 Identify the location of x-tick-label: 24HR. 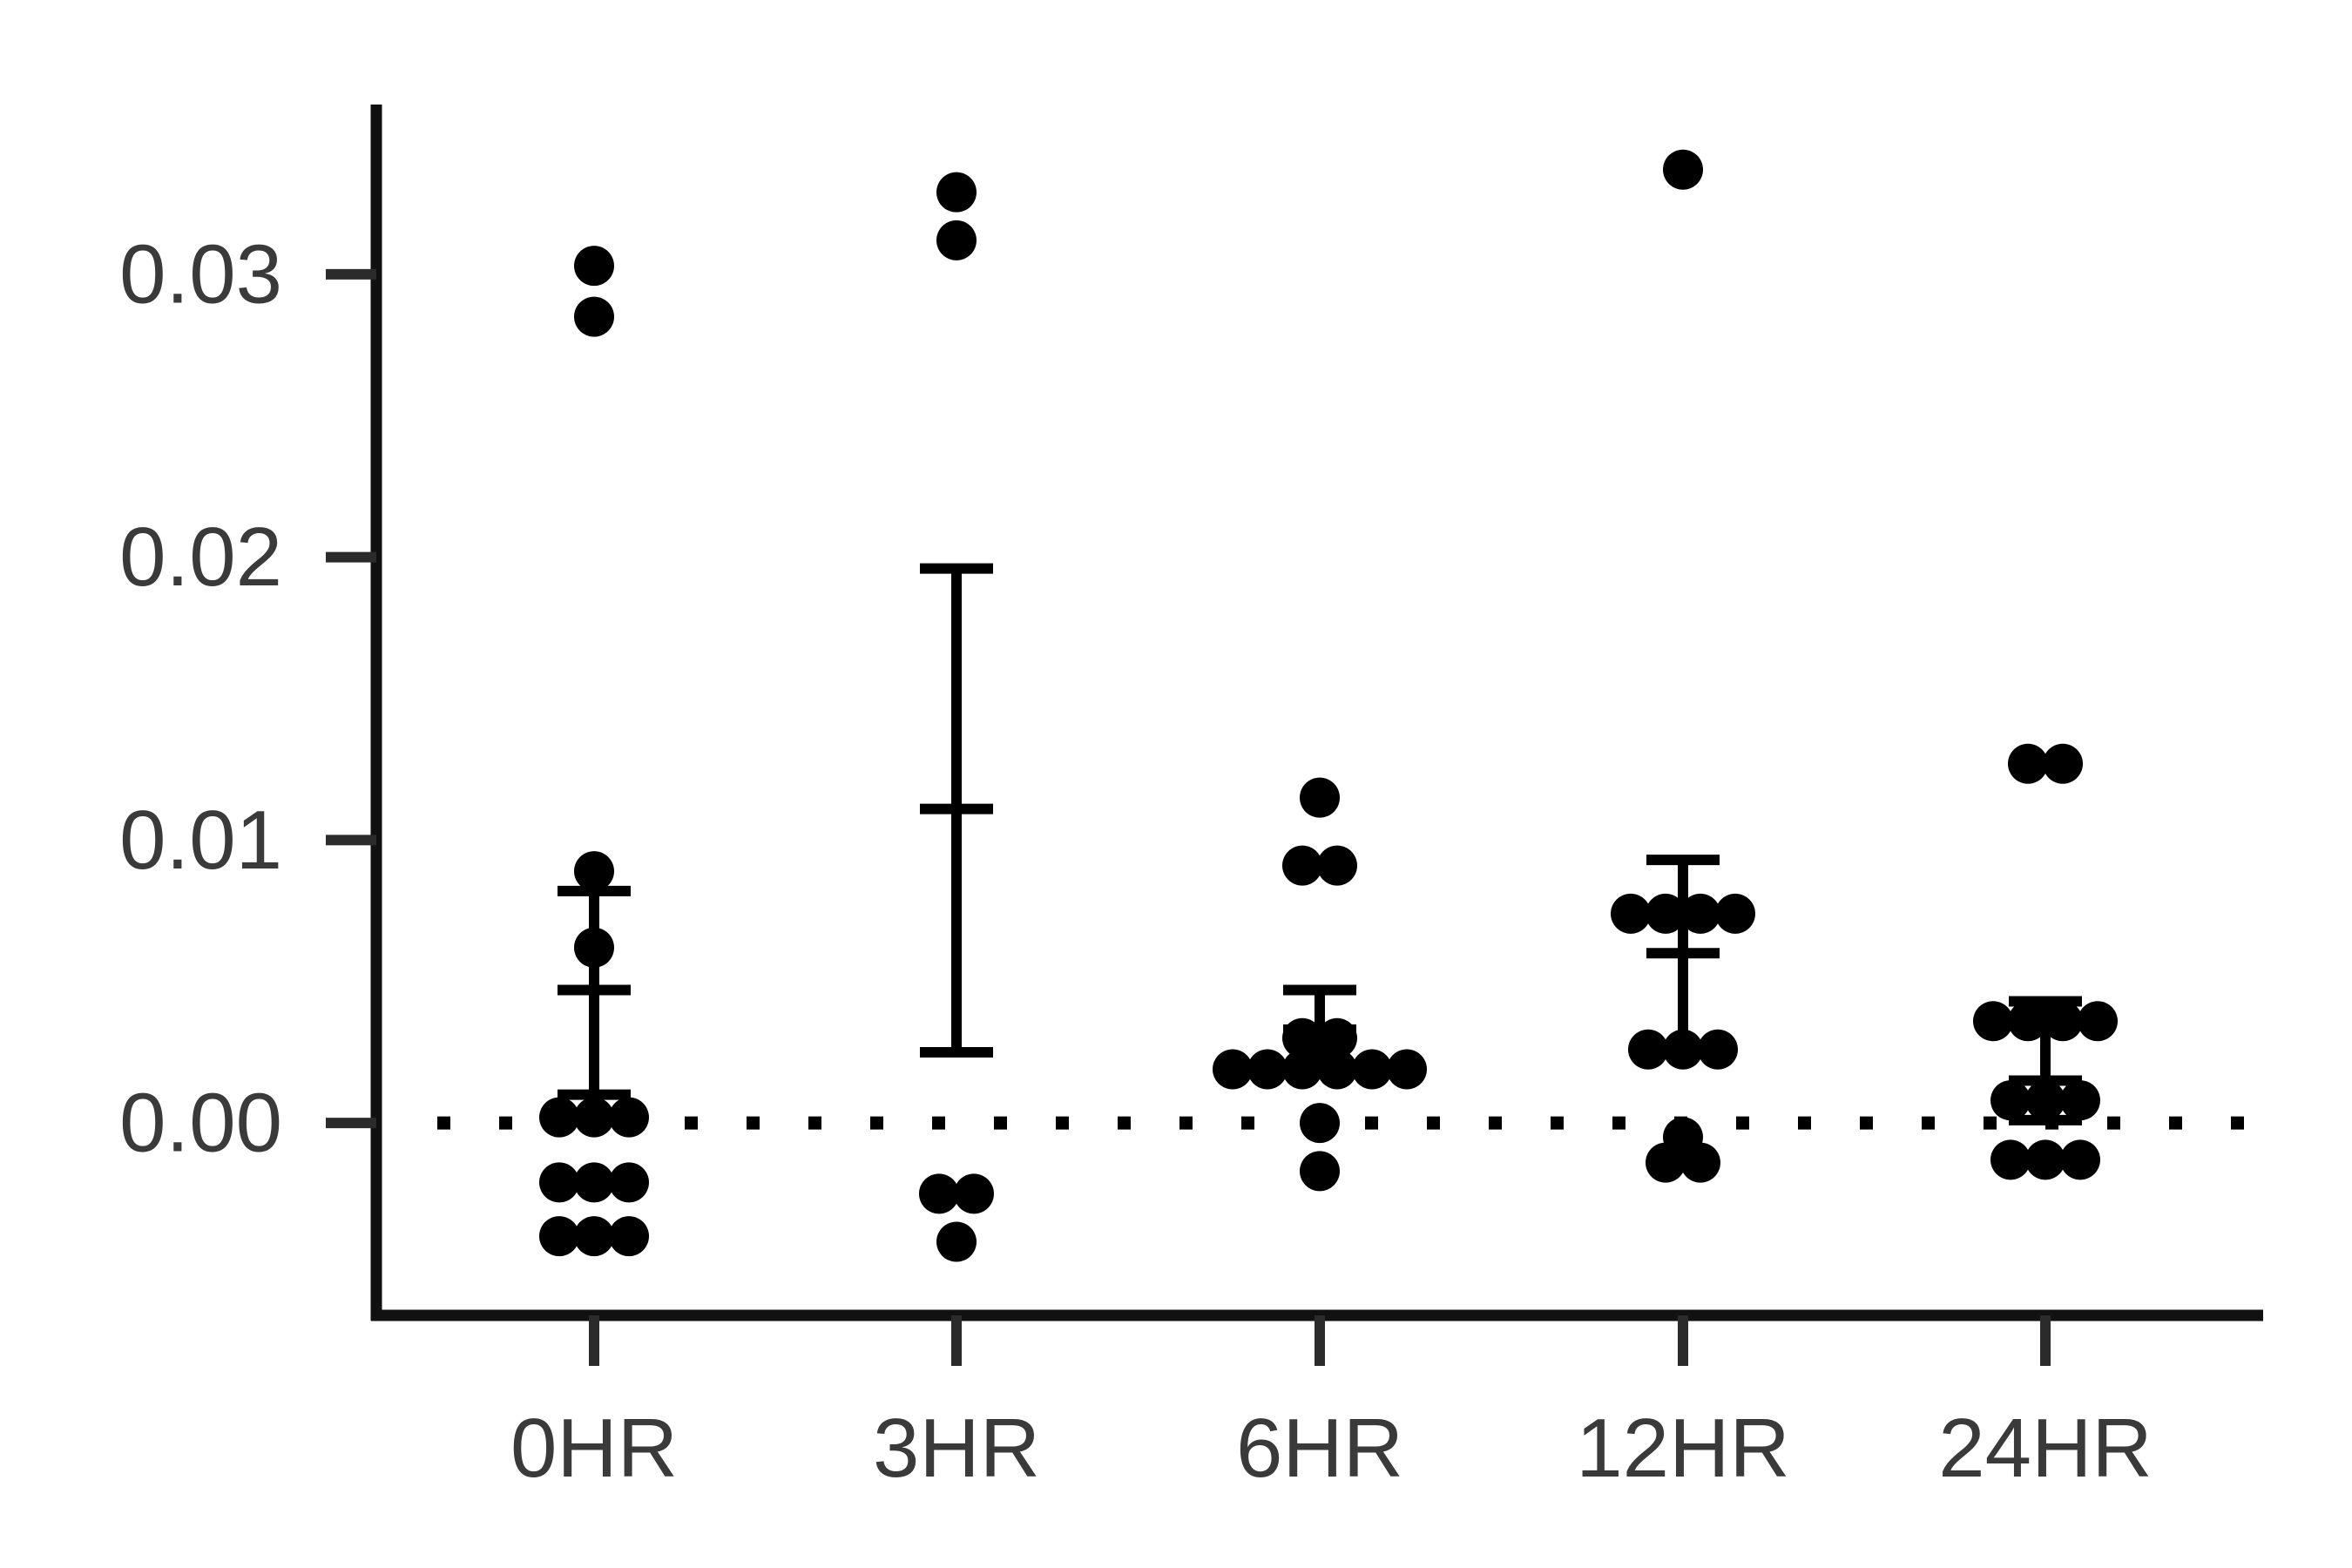
(2045, 1448).